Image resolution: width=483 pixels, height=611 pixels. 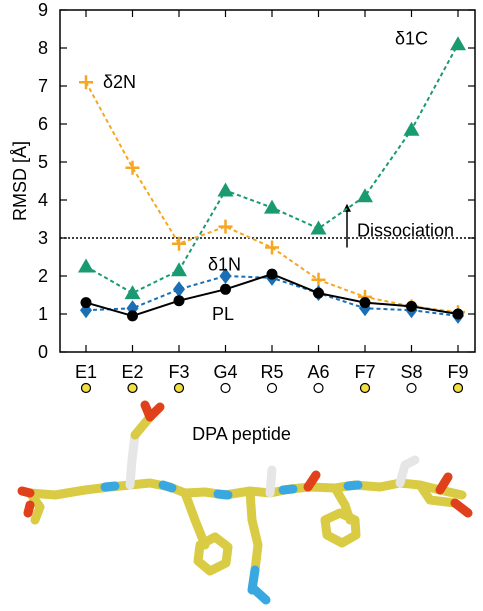 What do you see at coordinates (86, 372) in the screenshot?
I see `x-tick-label: E1` at bounding box center [86, 372].